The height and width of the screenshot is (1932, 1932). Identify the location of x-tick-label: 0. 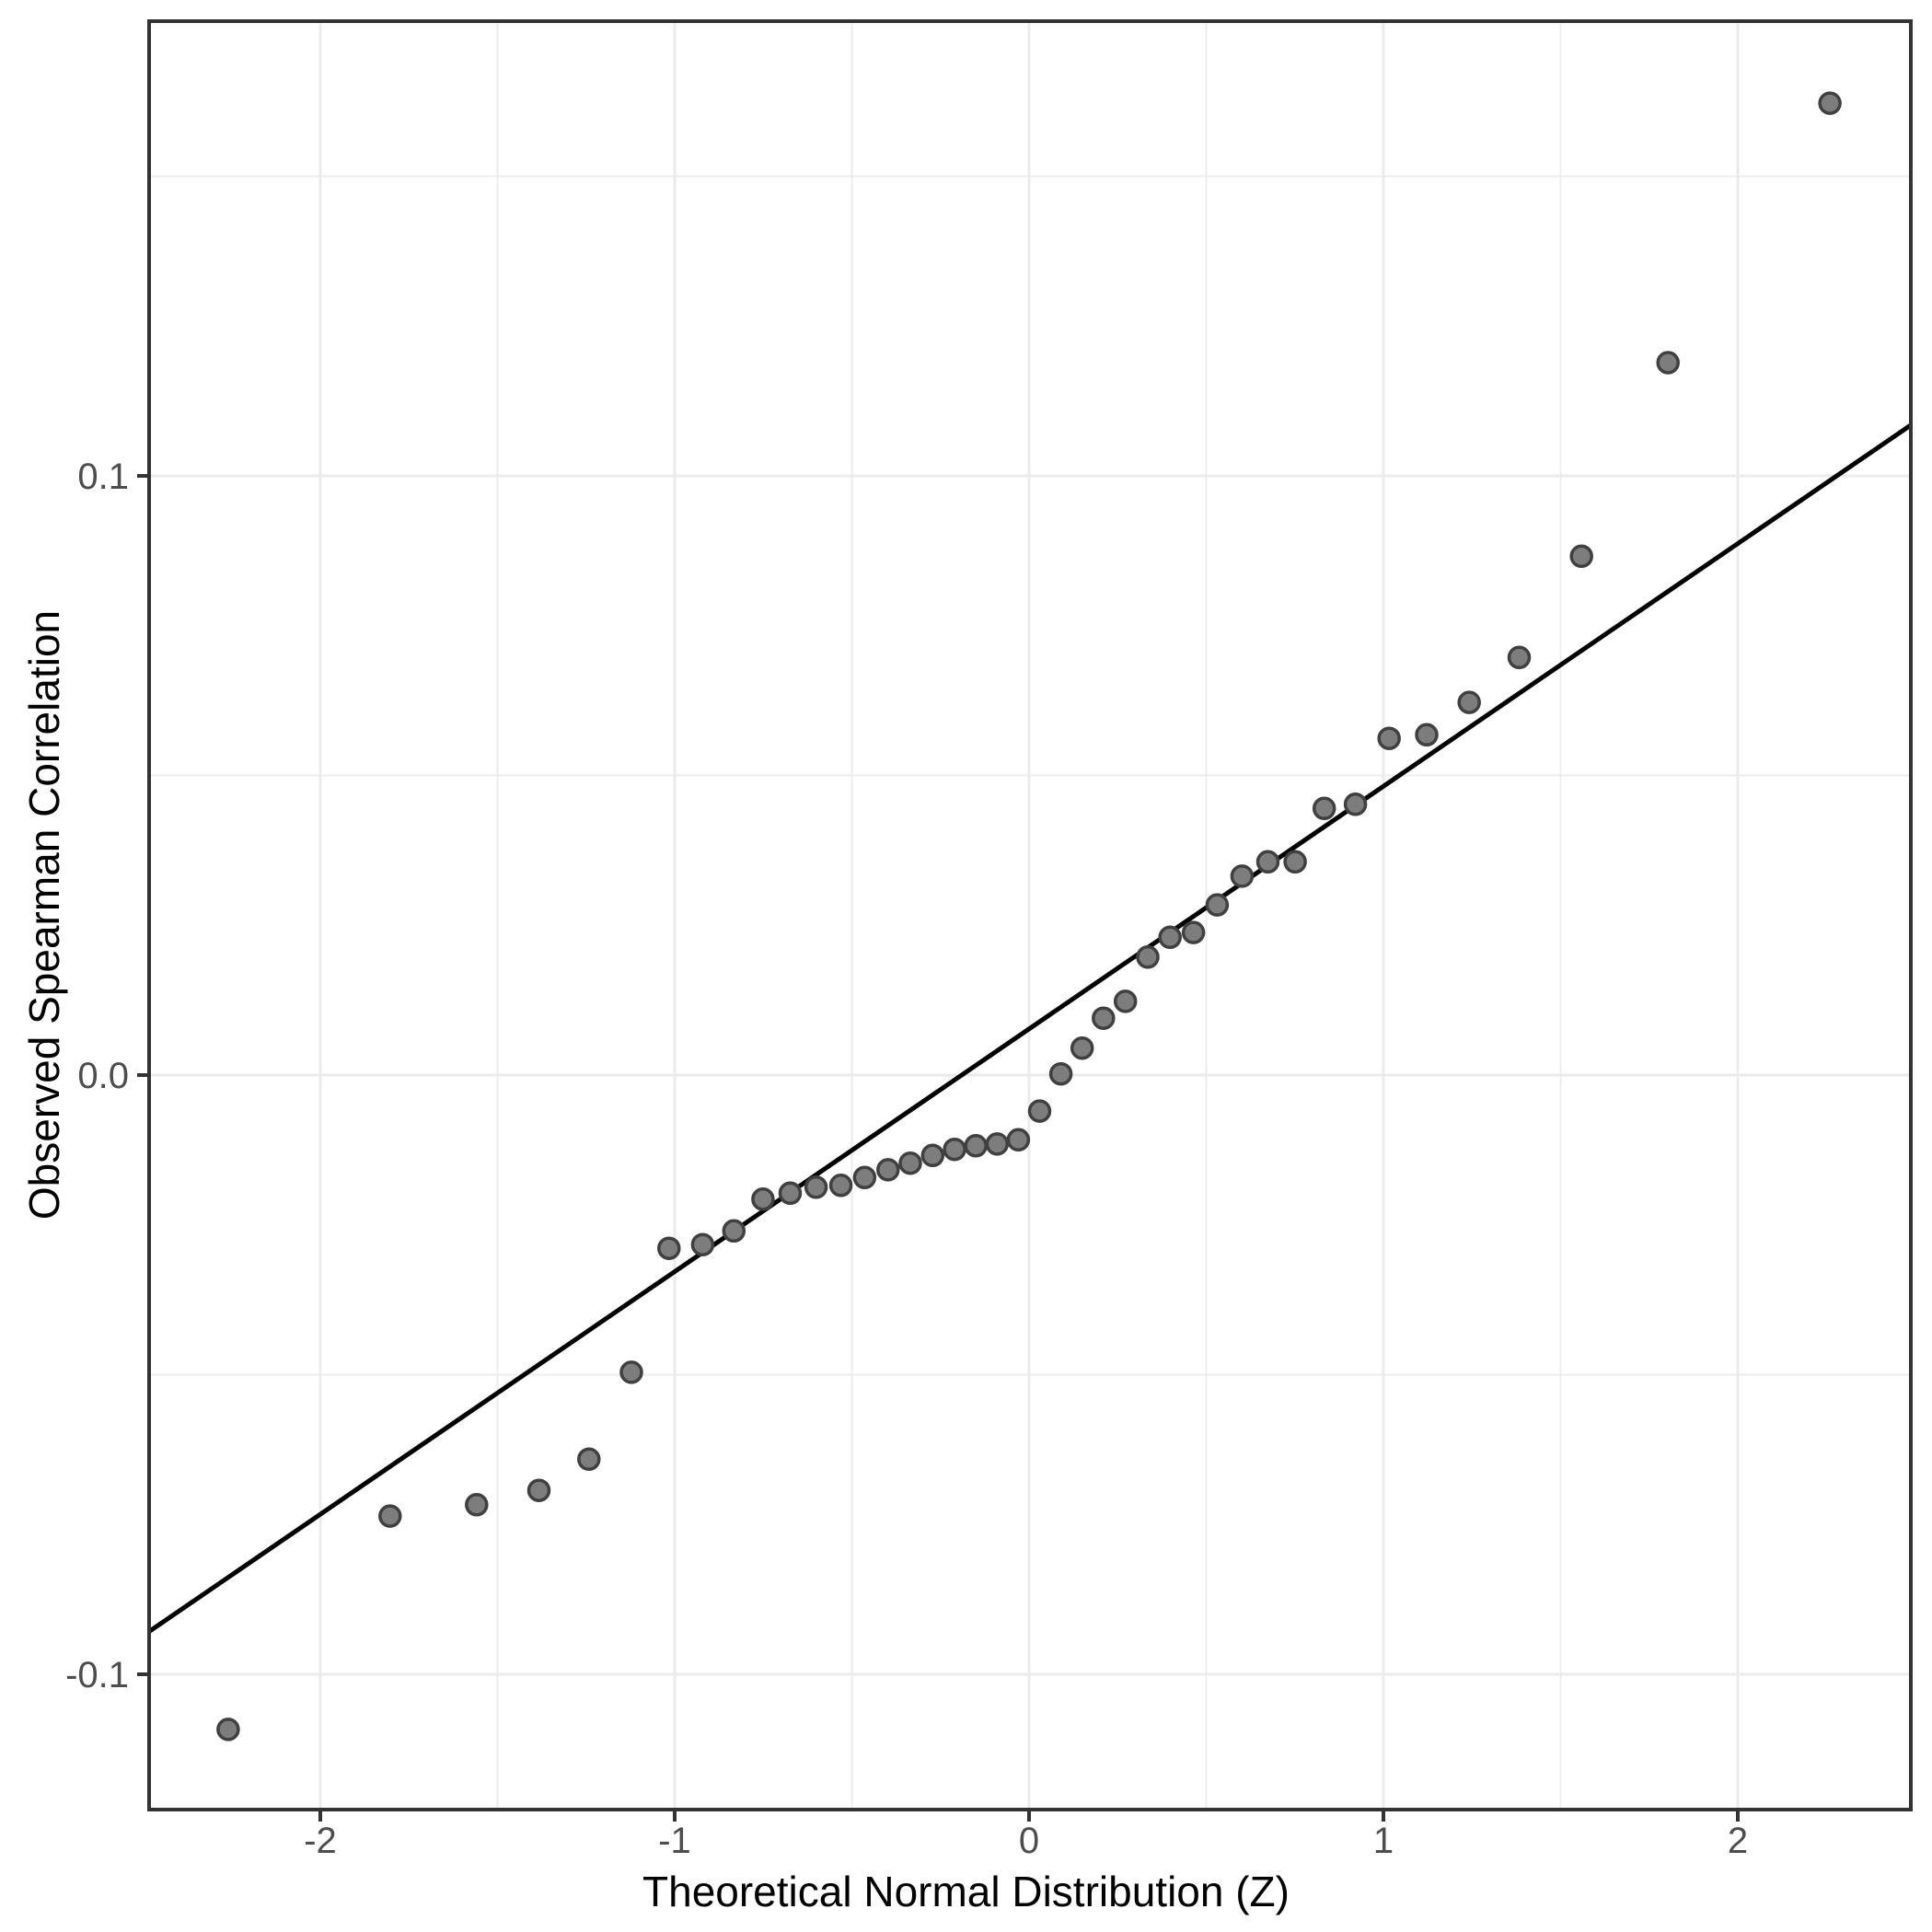
(1029, 1841).